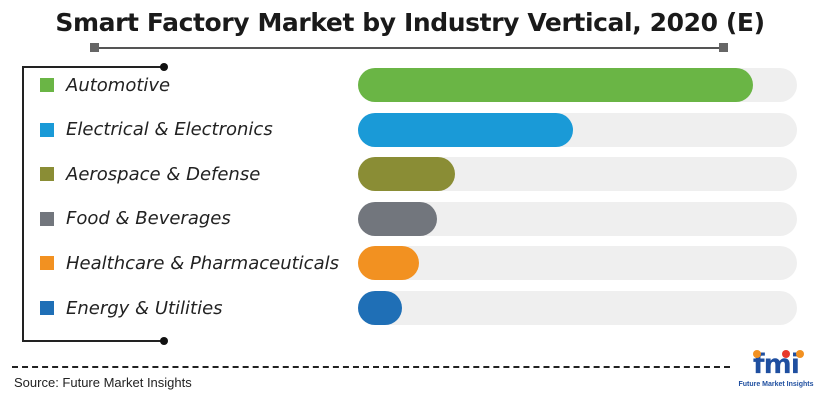 This screenshot has height=401, width=820. What do you see at coordinates (169, 130) in the screenshot?
I see `category-label: Electrical & Electronics` at bounding box center [169, 130].